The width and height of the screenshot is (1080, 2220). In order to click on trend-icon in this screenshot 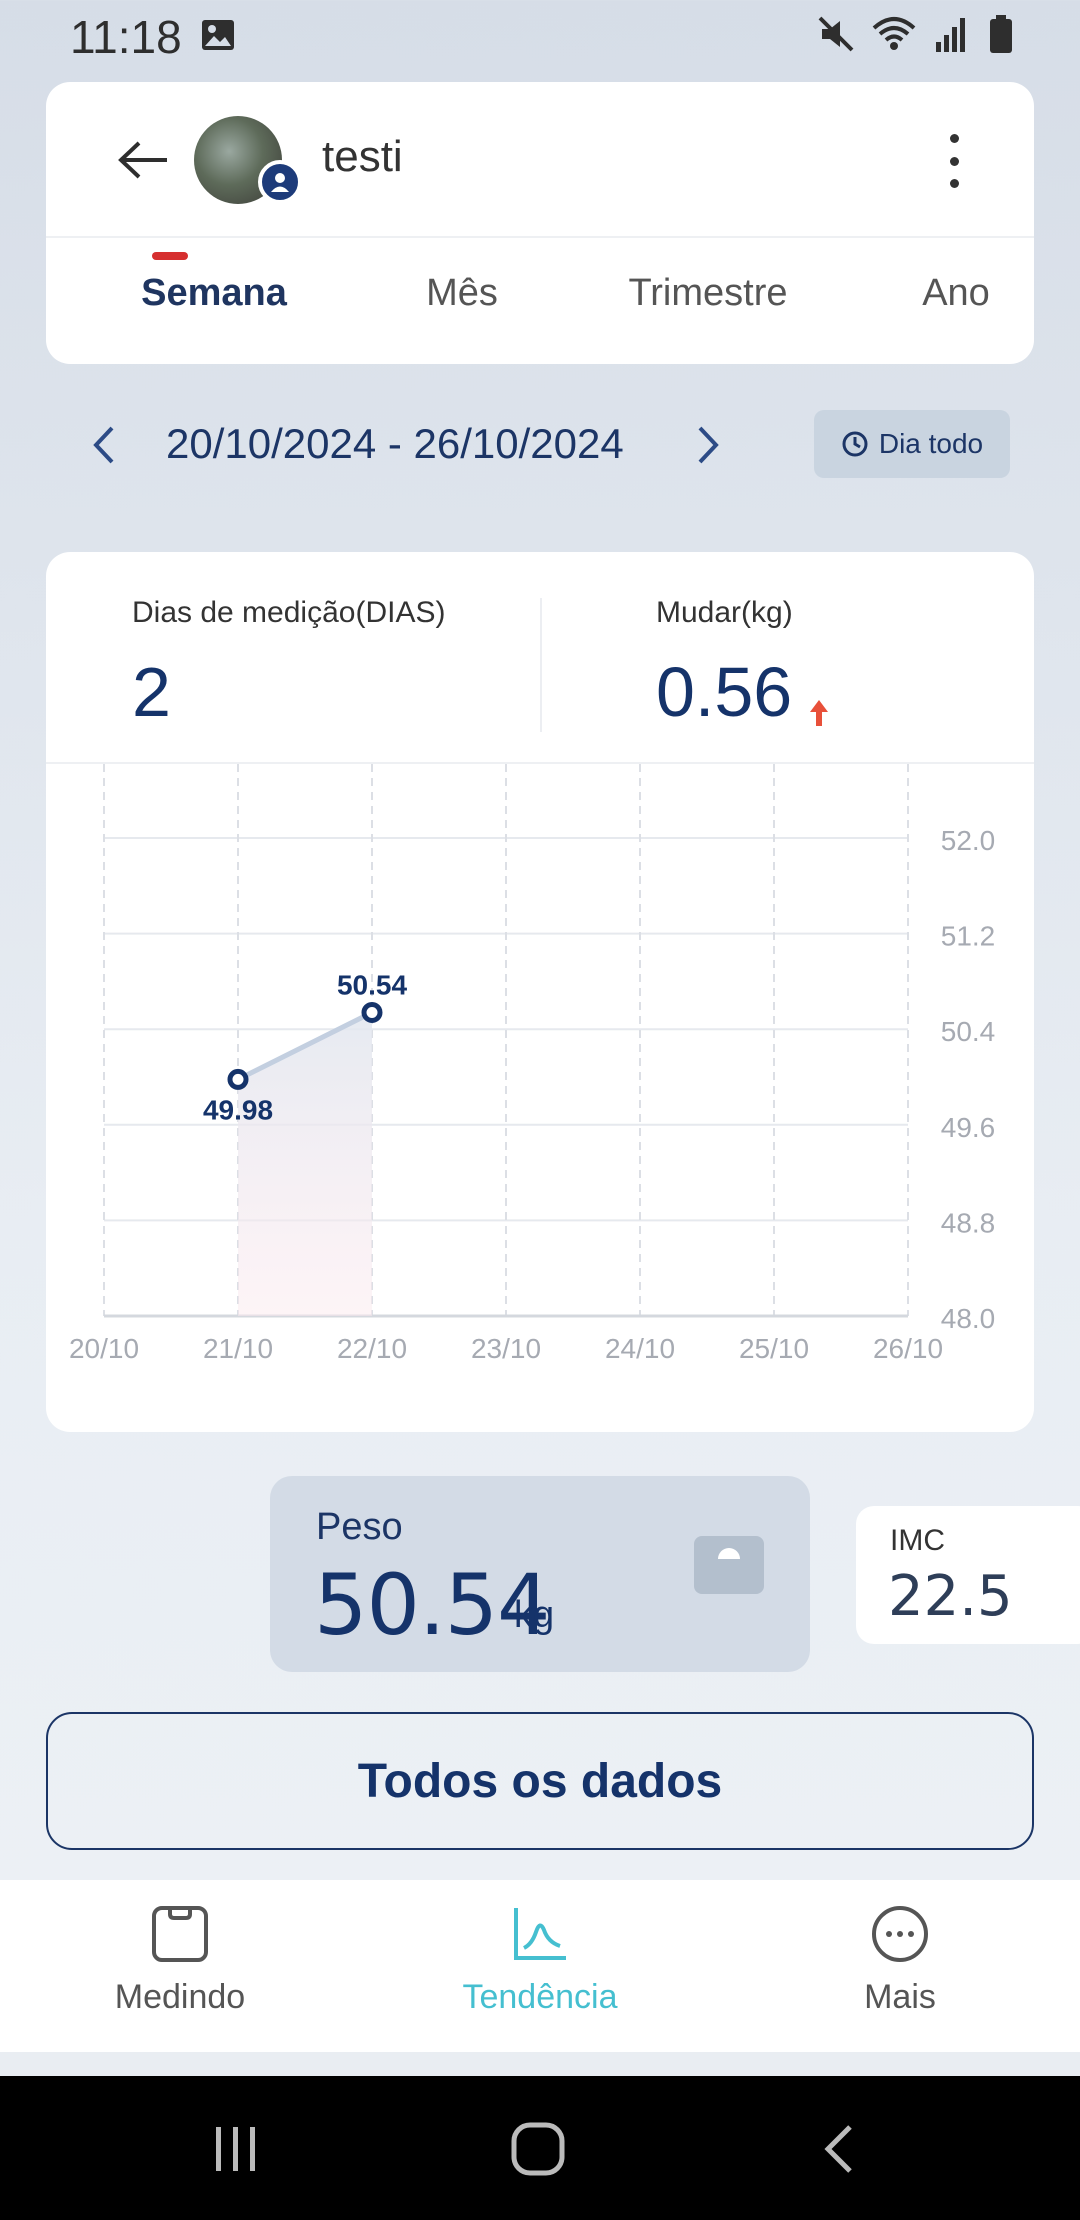, I will do `click(540, 1934)`.